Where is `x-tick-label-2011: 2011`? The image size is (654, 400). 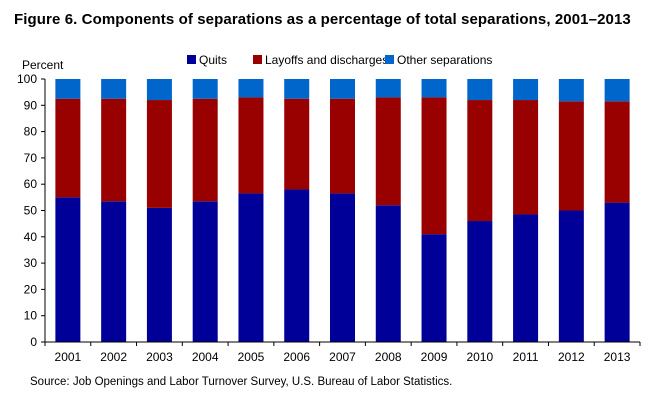 x-tick-label-2011: 2011 is located at coordinates (526, 357).